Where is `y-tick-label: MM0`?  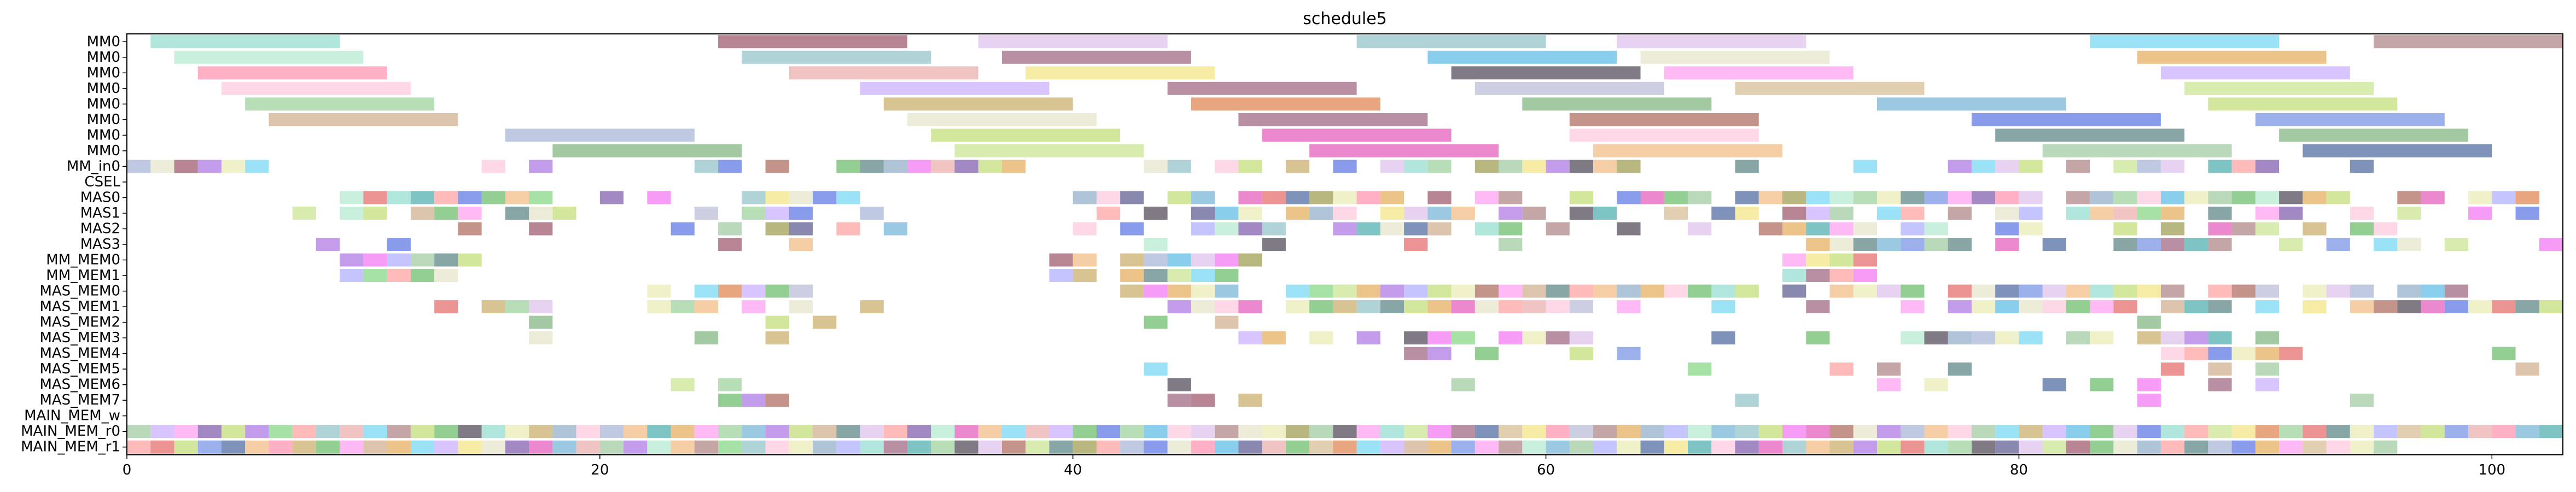 y-tick-label: MM0 is located at coordinates (103, 135).